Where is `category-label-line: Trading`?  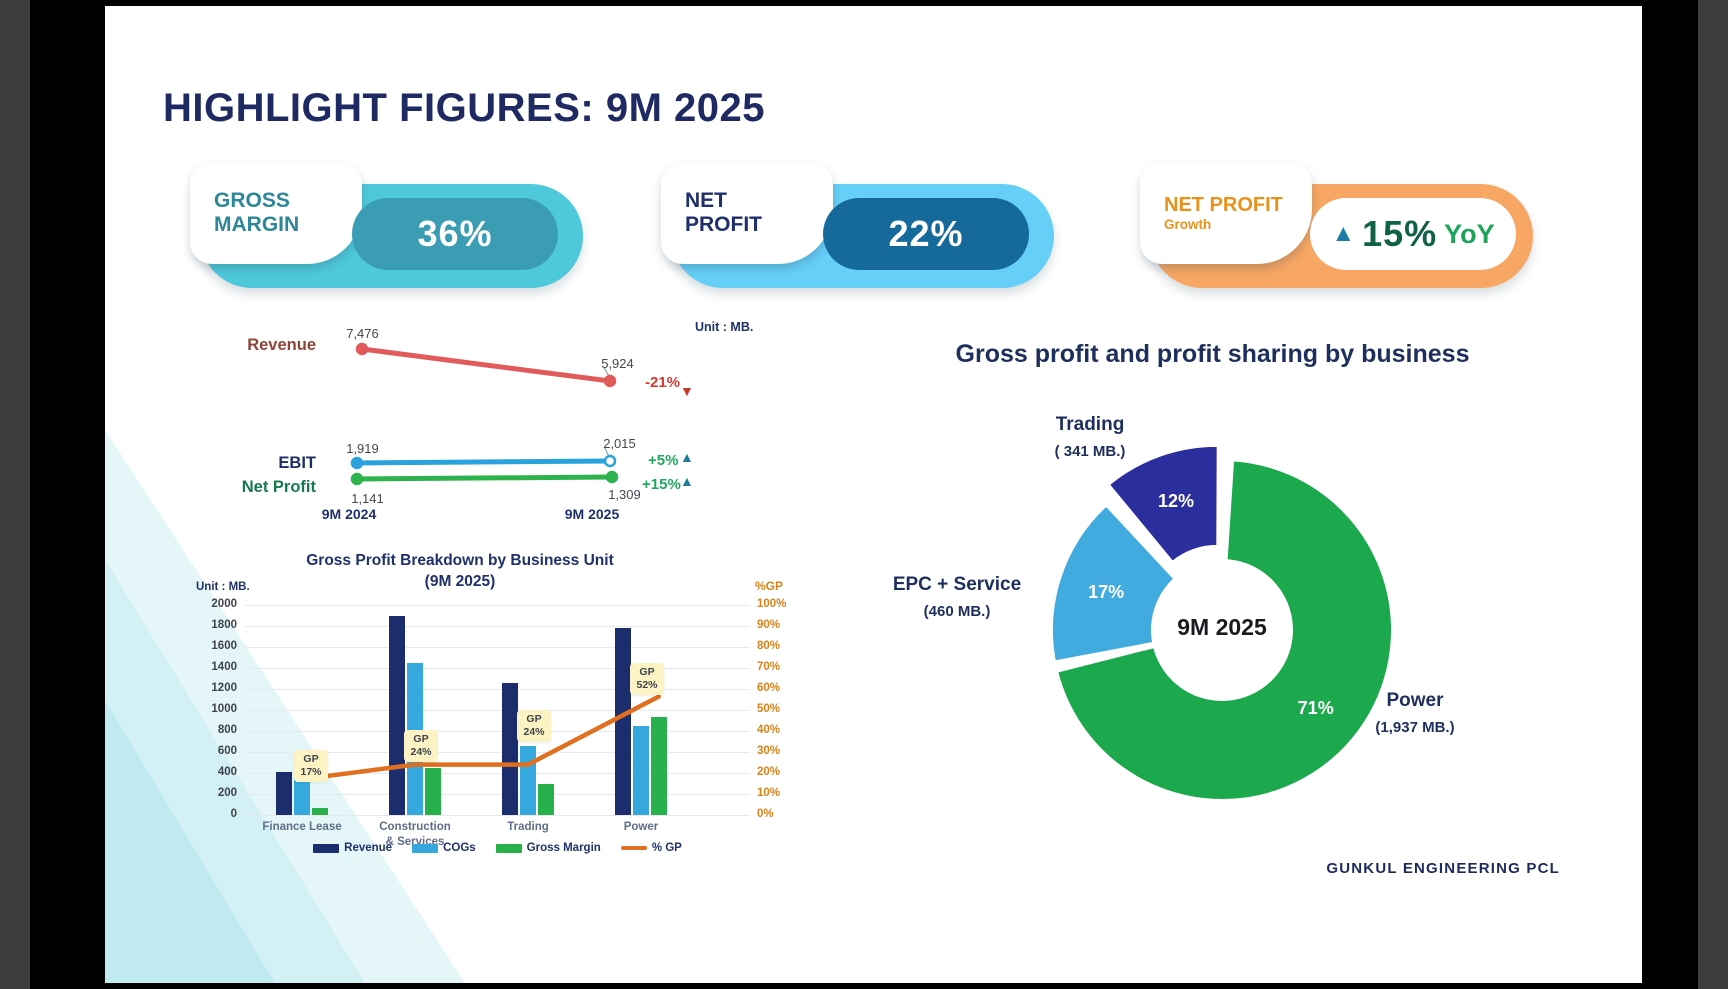
category-label-line: Trading is located at coordinates (528, 827).